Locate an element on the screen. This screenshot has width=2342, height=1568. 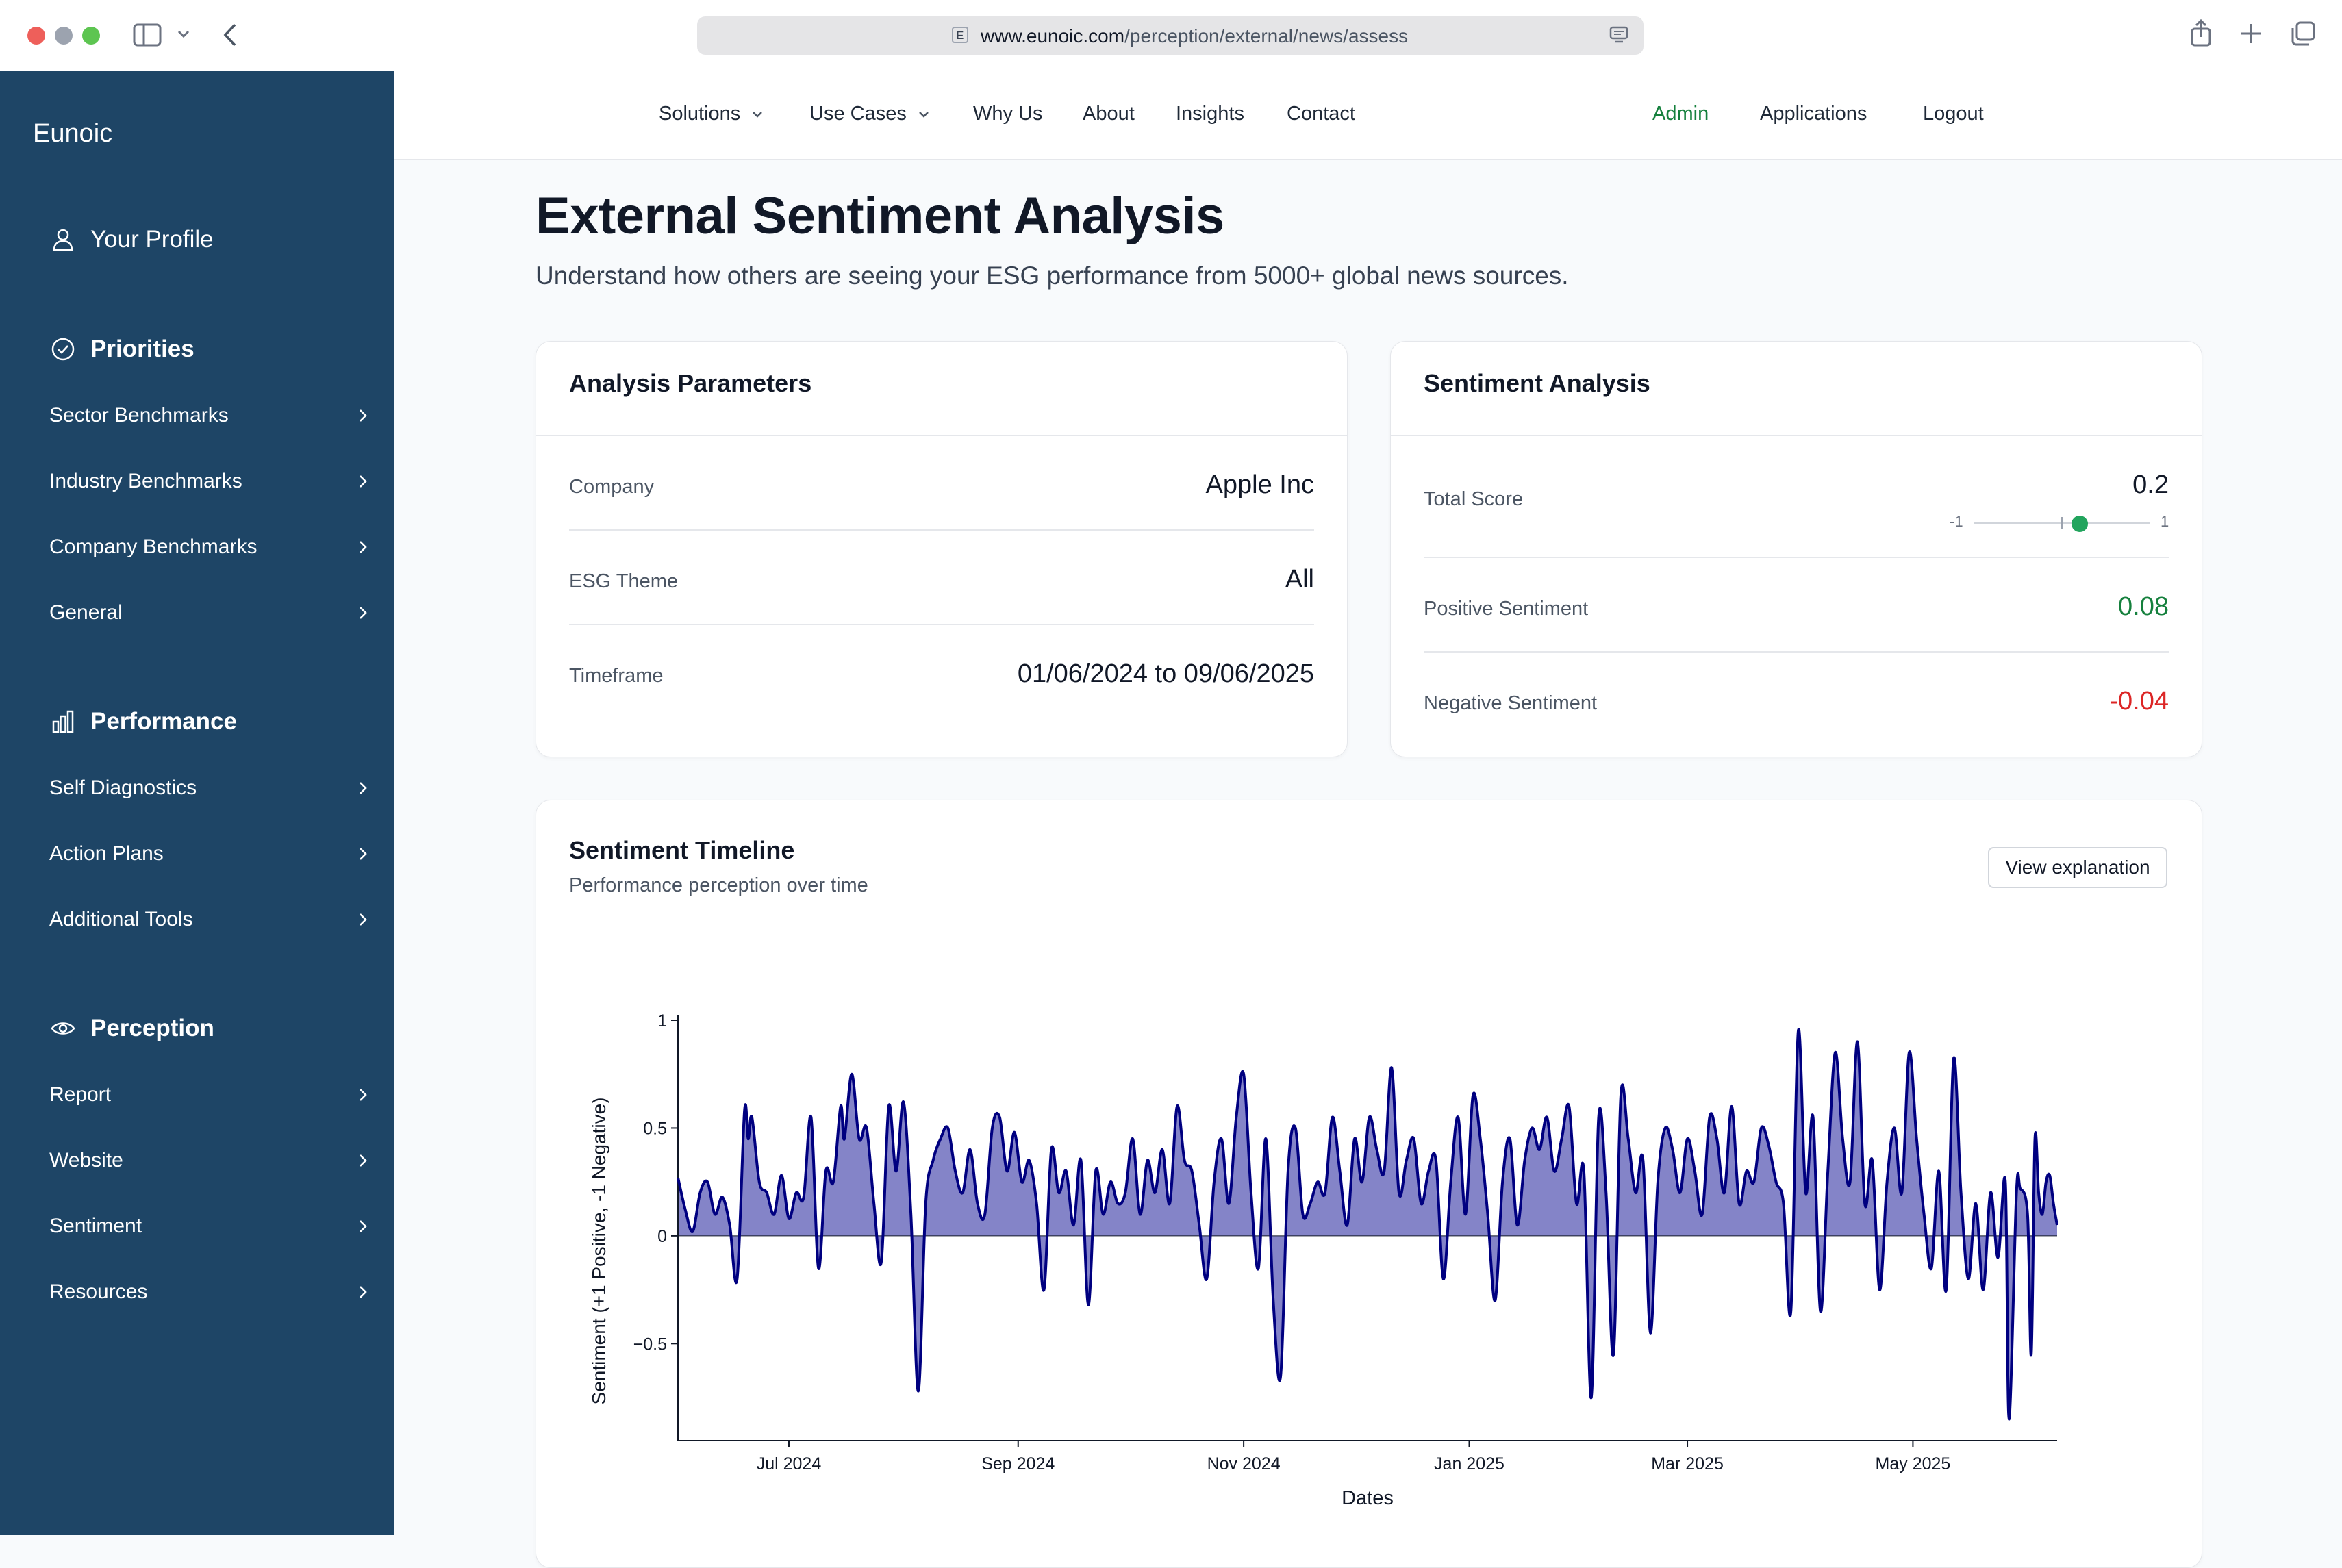
nav-insights: Insights is located at coordinates (1210, 114).